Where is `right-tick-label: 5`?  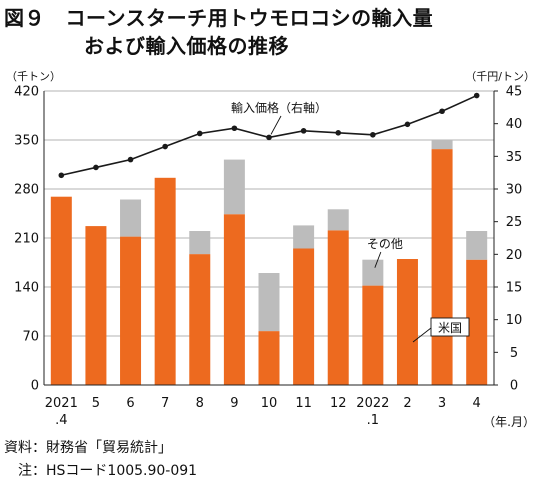
right-tick-label: 5 is located at coordinates (514, 353).